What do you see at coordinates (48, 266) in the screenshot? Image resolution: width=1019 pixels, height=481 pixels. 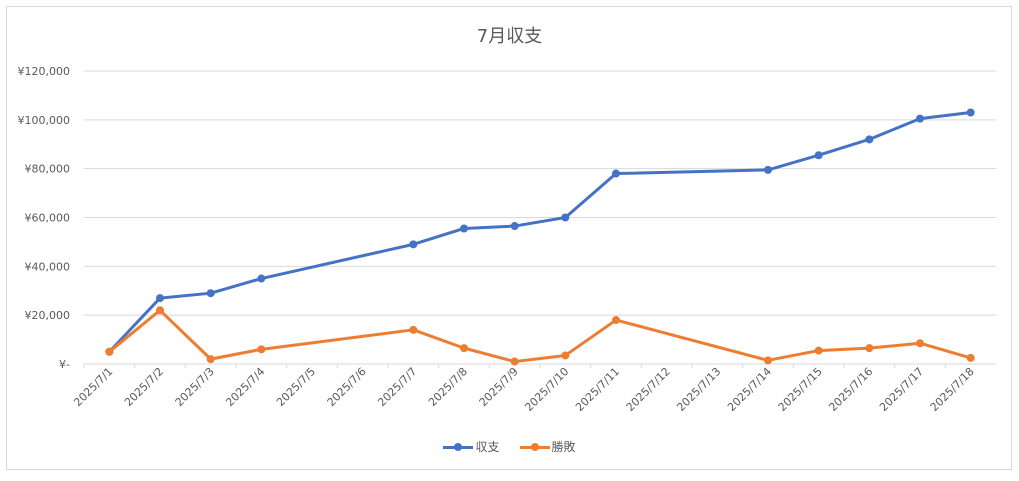 I see `y-tick-label: ¥40,000` at bounding box center [48, 266].